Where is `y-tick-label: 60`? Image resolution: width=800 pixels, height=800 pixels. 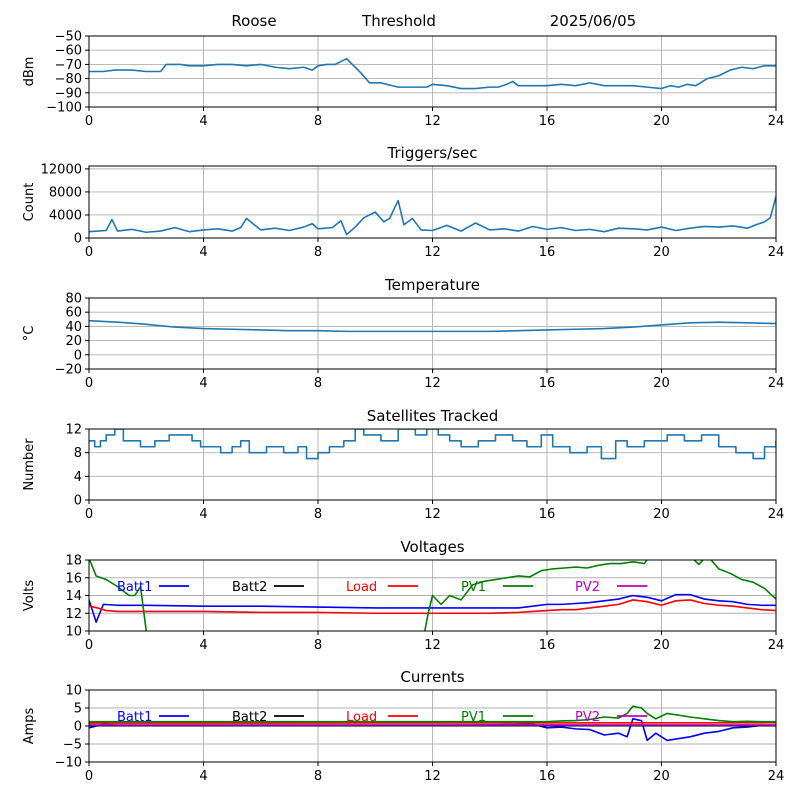
y-tick-label: 60 is located at coordinates (73, 313).